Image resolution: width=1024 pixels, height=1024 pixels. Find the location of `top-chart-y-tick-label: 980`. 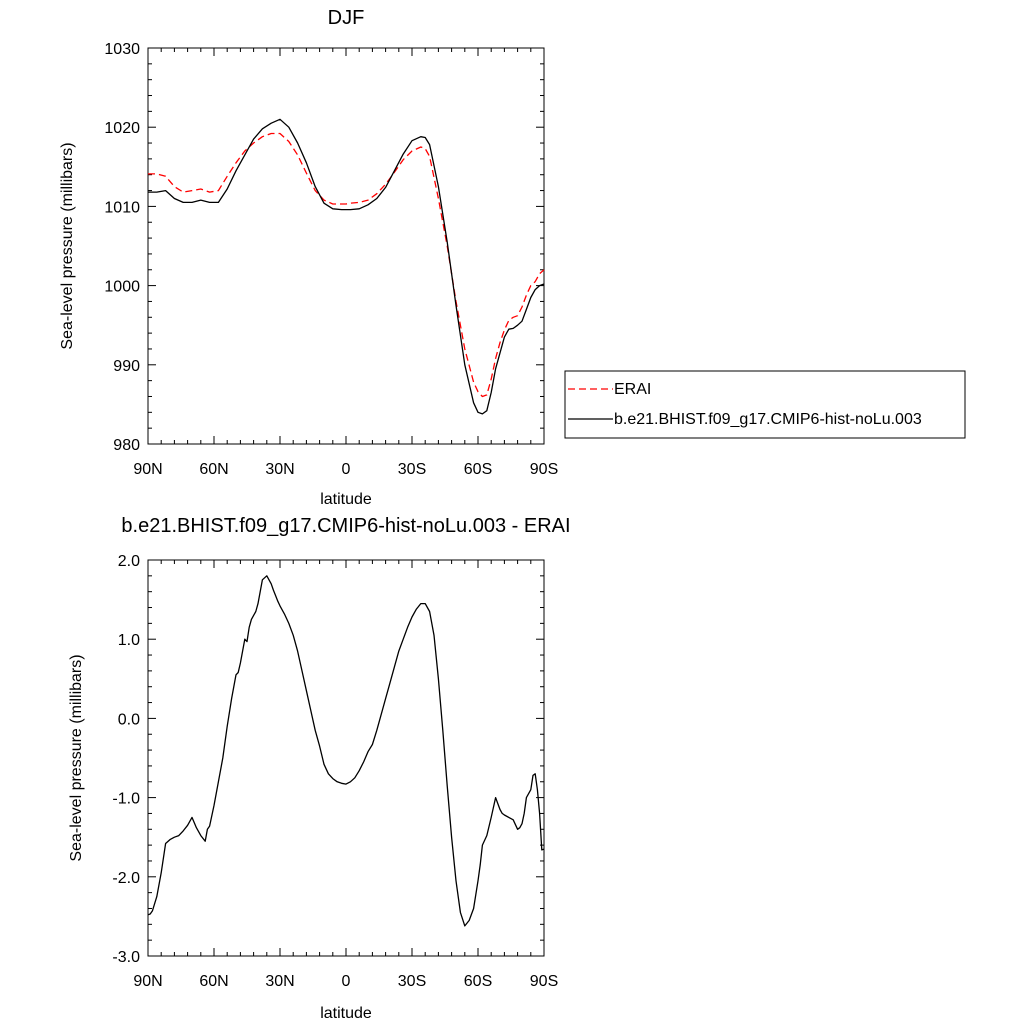

top-chart-y-tick-label: 980 is located at coordinates (126, 445).